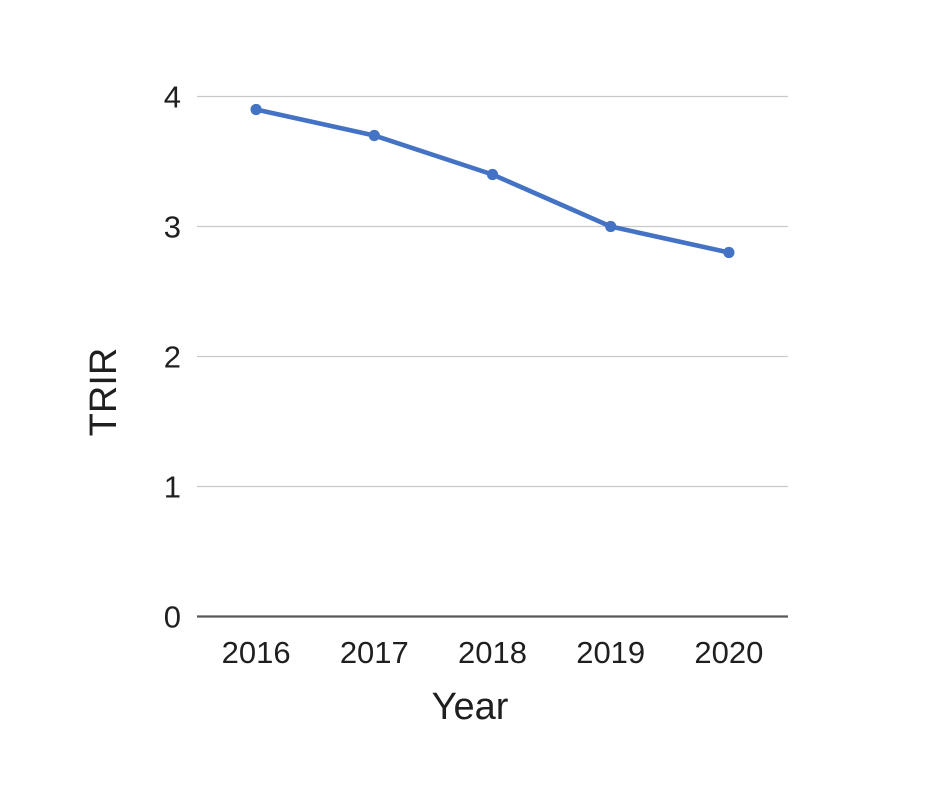 This screenshot has width=940, height=788. What do you see at coordinates (256, 652) in the screenshot?
I see `x-tick-label: 2016` at bounding box center [256, 652].